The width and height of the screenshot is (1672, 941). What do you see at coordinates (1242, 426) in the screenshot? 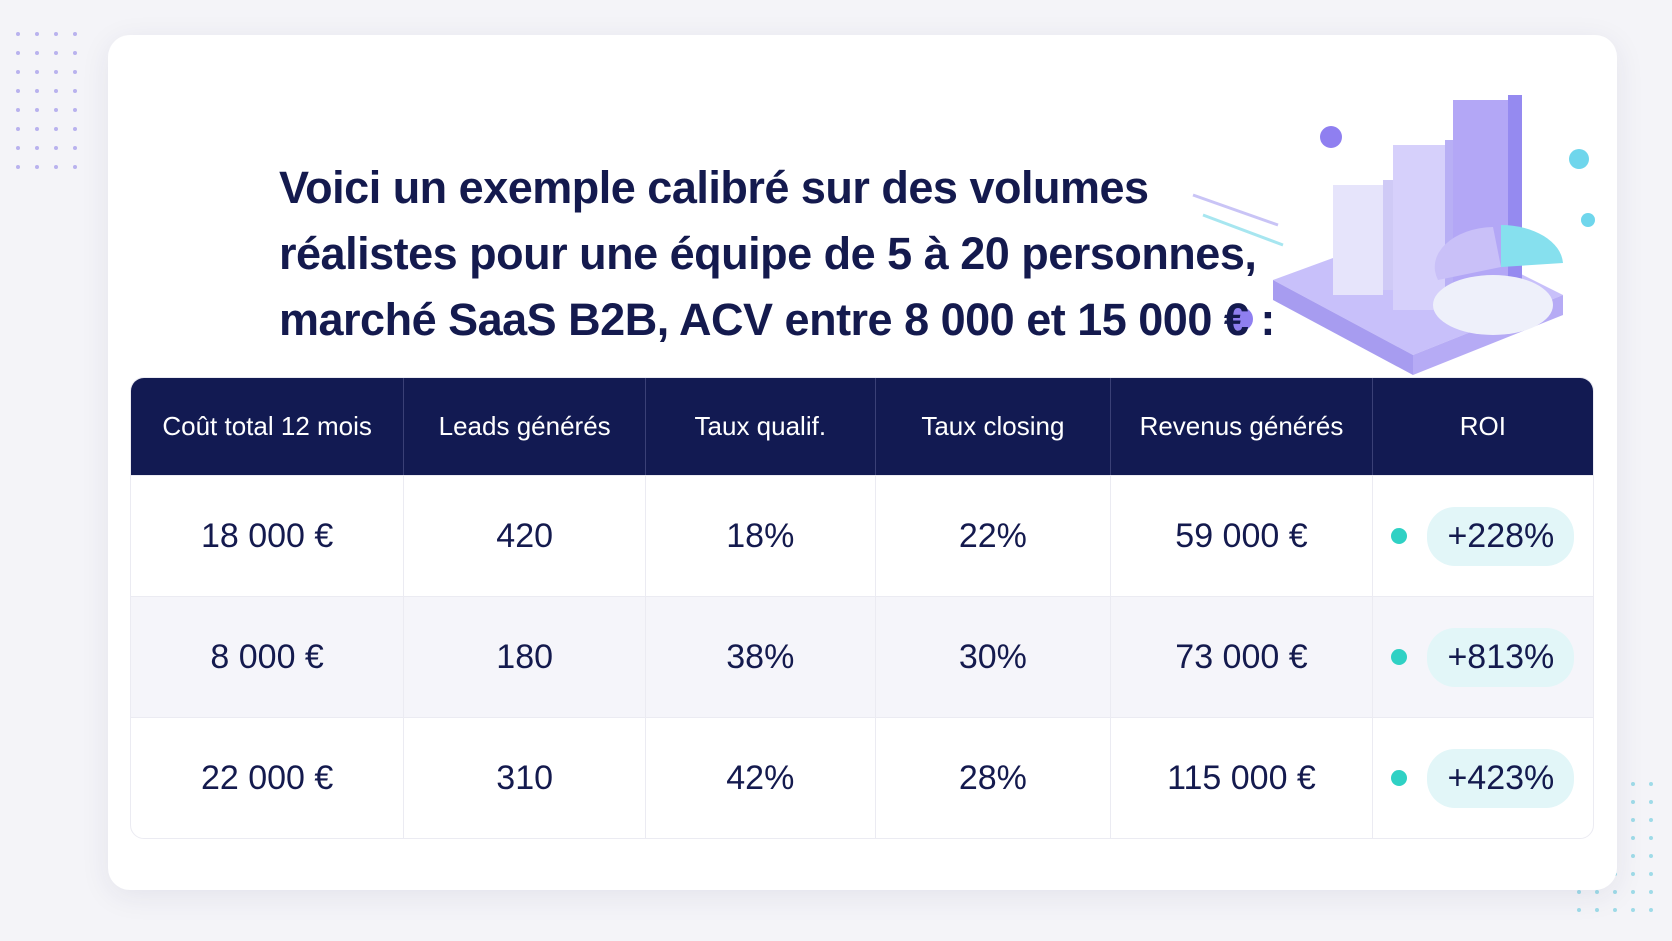
I see `column-header: Revenus générés` at bounding box center [1242, 426].